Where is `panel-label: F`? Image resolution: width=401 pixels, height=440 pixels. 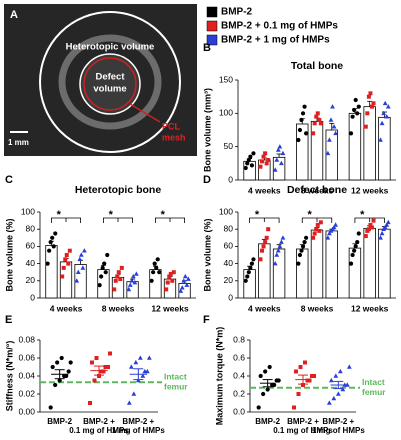
panel-label: F is located at coordinates (206, 320).